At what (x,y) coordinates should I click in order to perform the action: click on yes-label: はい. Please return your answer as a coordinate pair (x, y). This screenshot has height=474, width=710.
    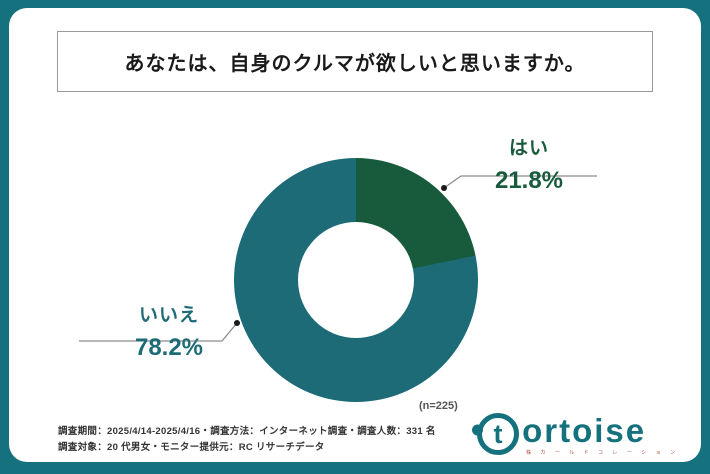
    Looking at the image, I should click on (528, 148).